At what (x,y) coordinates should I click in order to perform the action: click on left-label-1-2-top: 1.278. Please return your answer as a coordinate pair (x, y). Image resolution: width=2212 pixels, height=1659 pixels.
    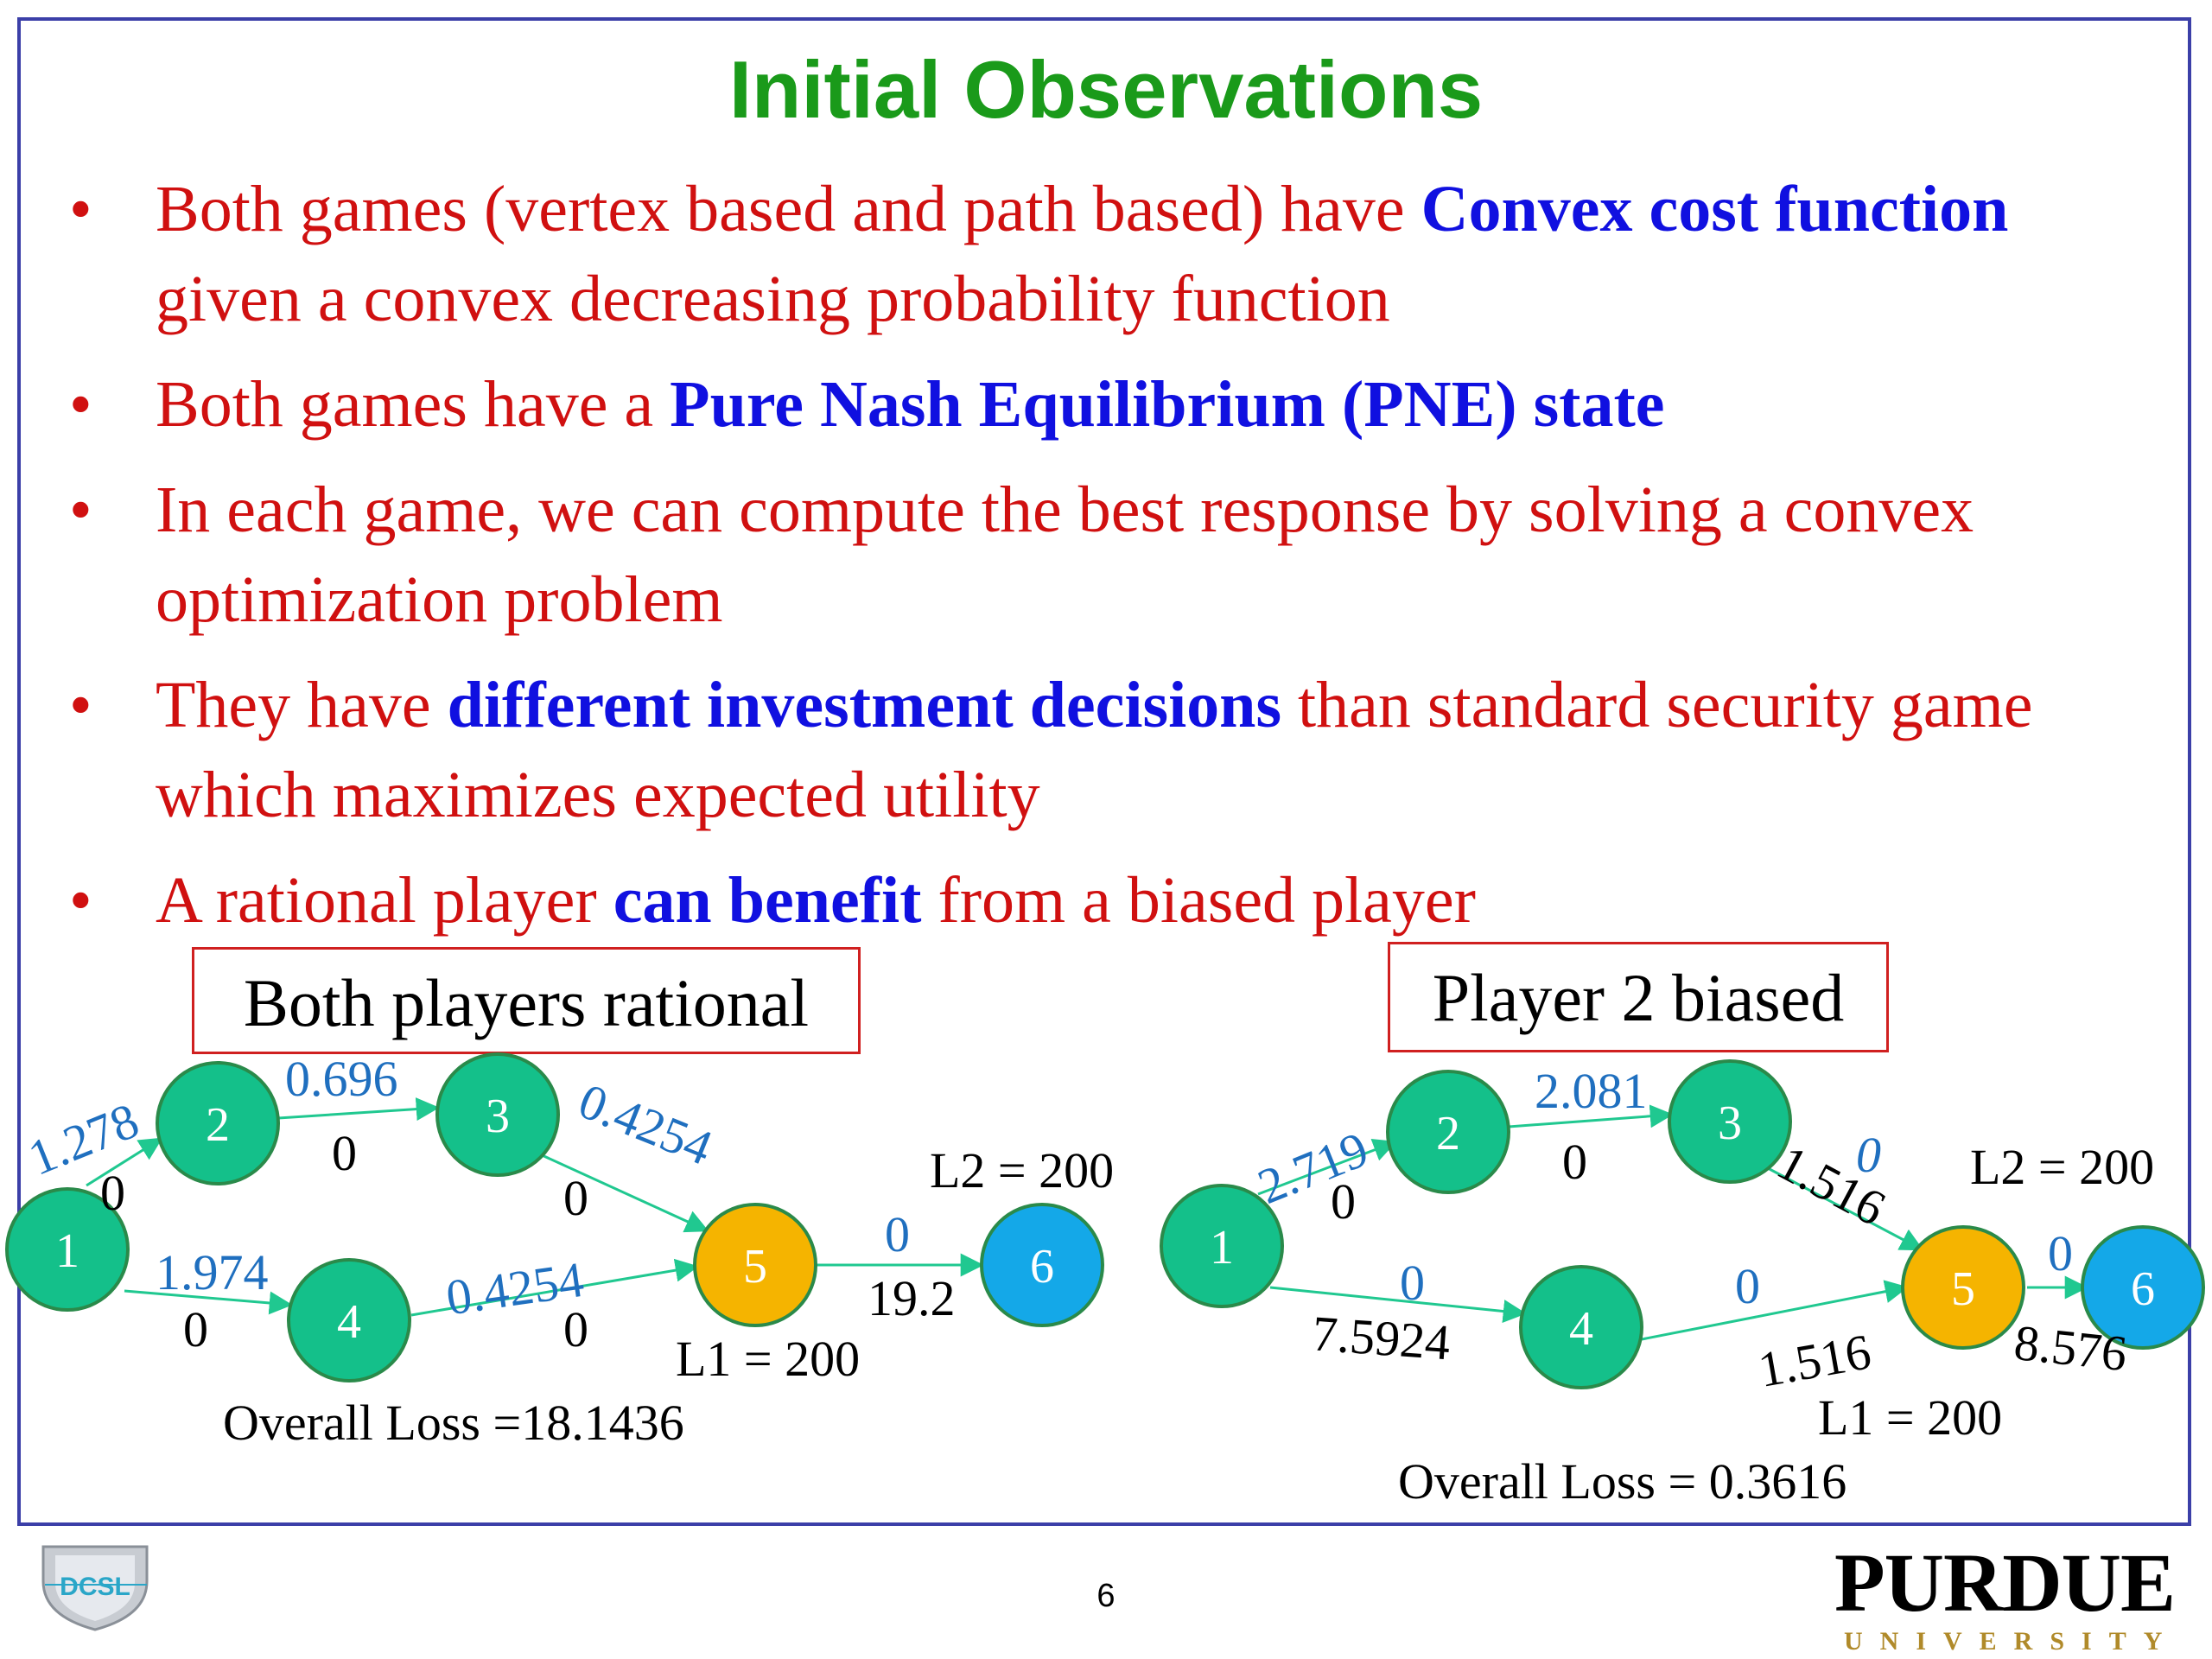
    Looking at the image, I should click on (83, 1139).